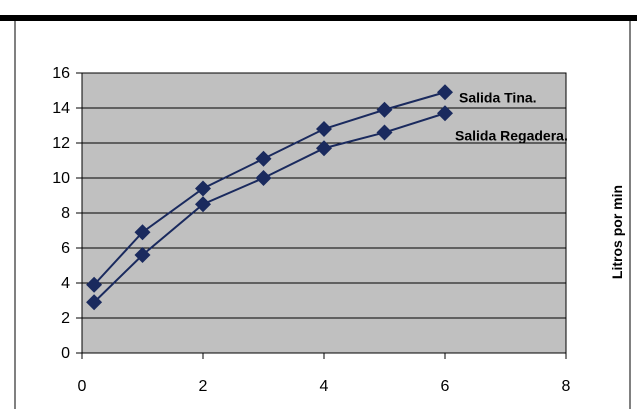 This screenshot has width=637, height=409. Describe the element at coordinates (511, 135) in the screenshot. I see `series-label: Salida Regadera.` at that location.